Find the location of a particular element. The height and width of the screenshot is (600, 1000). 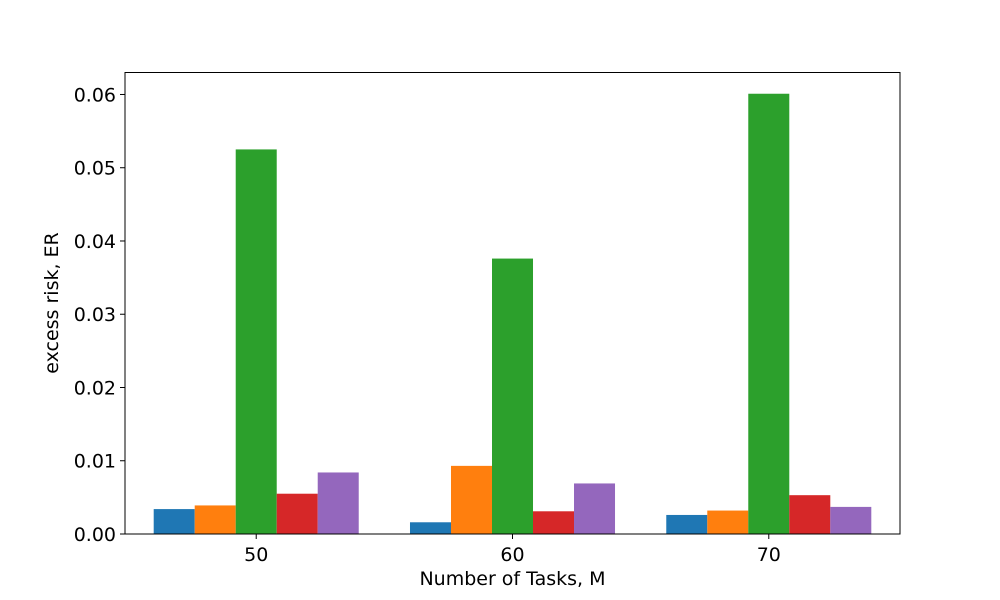

y-tick-label: 0.00 is located at coordinates (95, 535).